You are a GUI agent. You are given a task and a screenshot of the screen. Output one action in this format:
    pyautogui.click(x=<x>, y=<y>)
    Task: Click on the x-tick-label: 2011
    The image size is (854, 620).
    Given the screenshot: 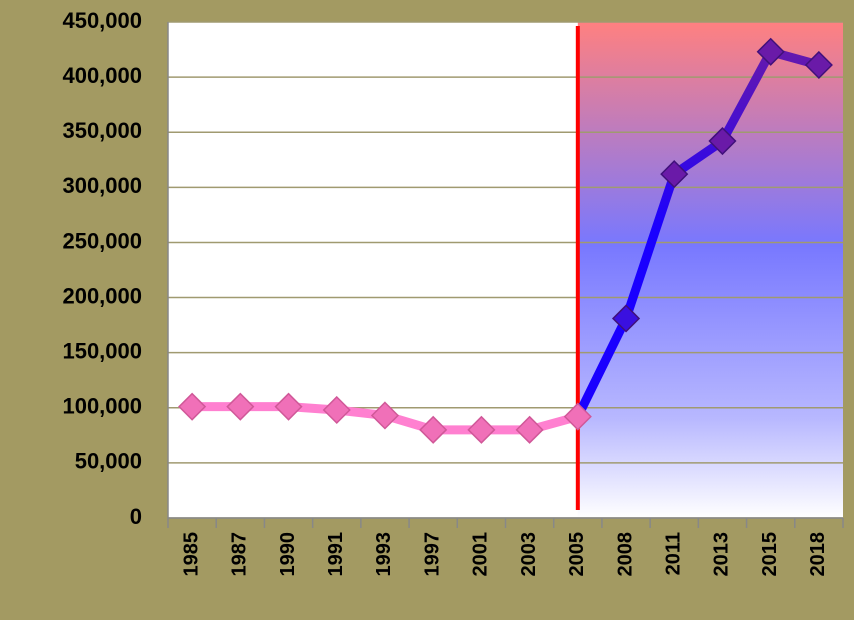 What is the action you would take?
    pyautogui.click(x=674, y=553)
    